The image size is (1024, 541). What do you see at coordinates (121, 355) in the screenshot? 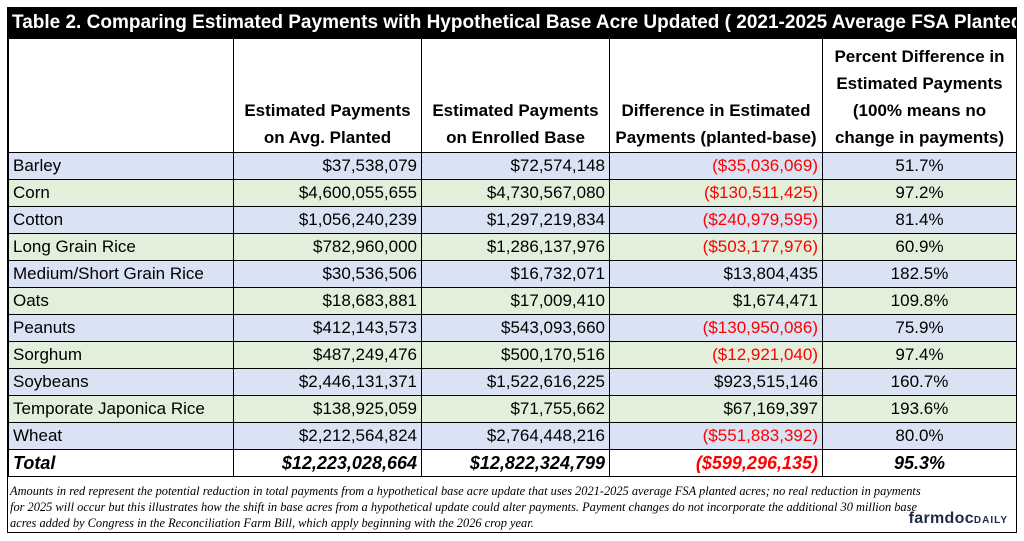
I see `cell-crop: Sorghum` at bounding box center [121, 355].